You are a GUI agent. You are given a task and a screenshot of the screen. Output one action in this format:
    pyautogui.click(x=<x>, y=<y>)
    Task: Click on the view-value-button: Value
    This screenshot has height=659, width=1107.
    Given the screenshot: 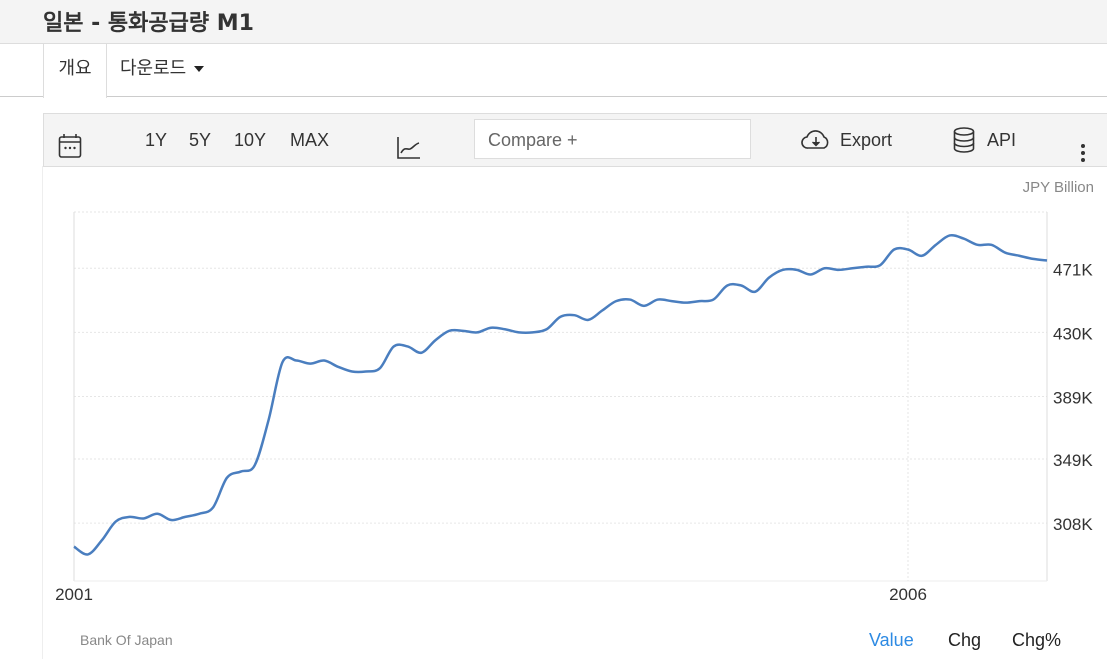 What is the action you would take?
    pyautogui.click(x=891, y=640)
    